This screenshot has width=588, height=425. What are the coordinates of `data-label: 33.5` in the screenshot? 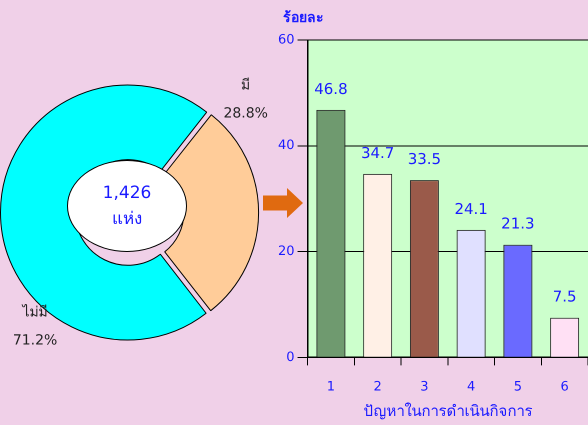 It's located at (425, 159).